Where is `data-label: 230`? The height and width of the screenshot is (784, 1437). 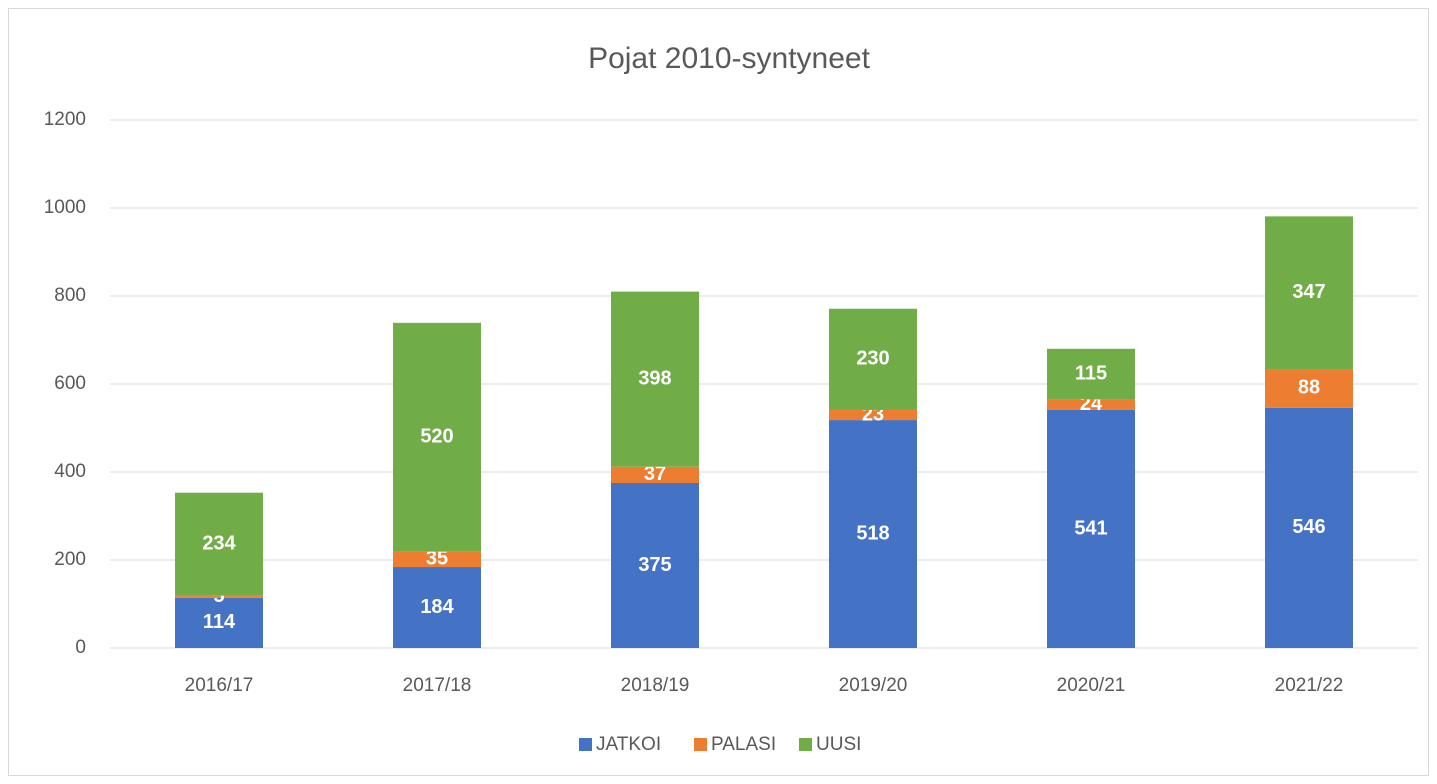 data-label: 230 is located at coordinates (872, 359).